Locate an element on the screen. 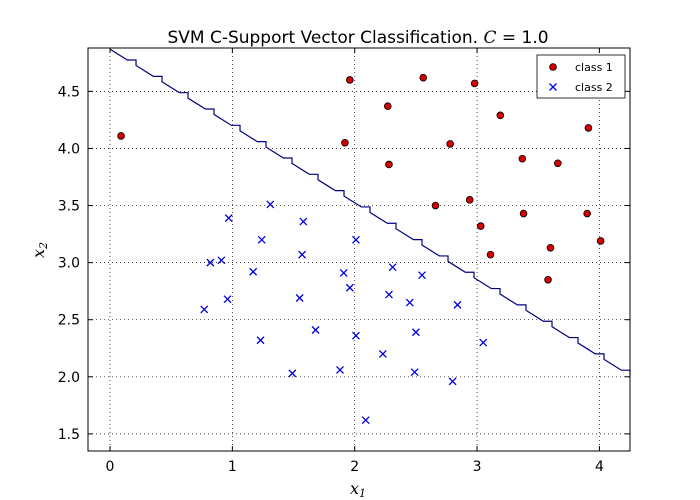  legend-marker-class2 is located at coordinates (553, 87).